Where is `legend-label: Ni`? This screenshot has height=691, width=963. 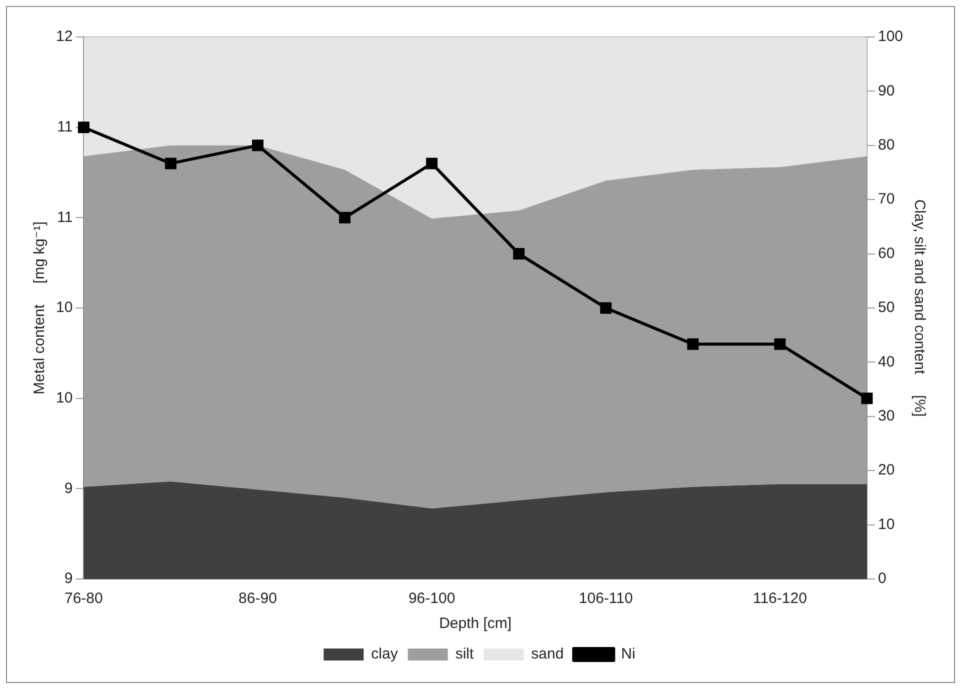
legend-label: Ni is located at coordinates (628, 654).